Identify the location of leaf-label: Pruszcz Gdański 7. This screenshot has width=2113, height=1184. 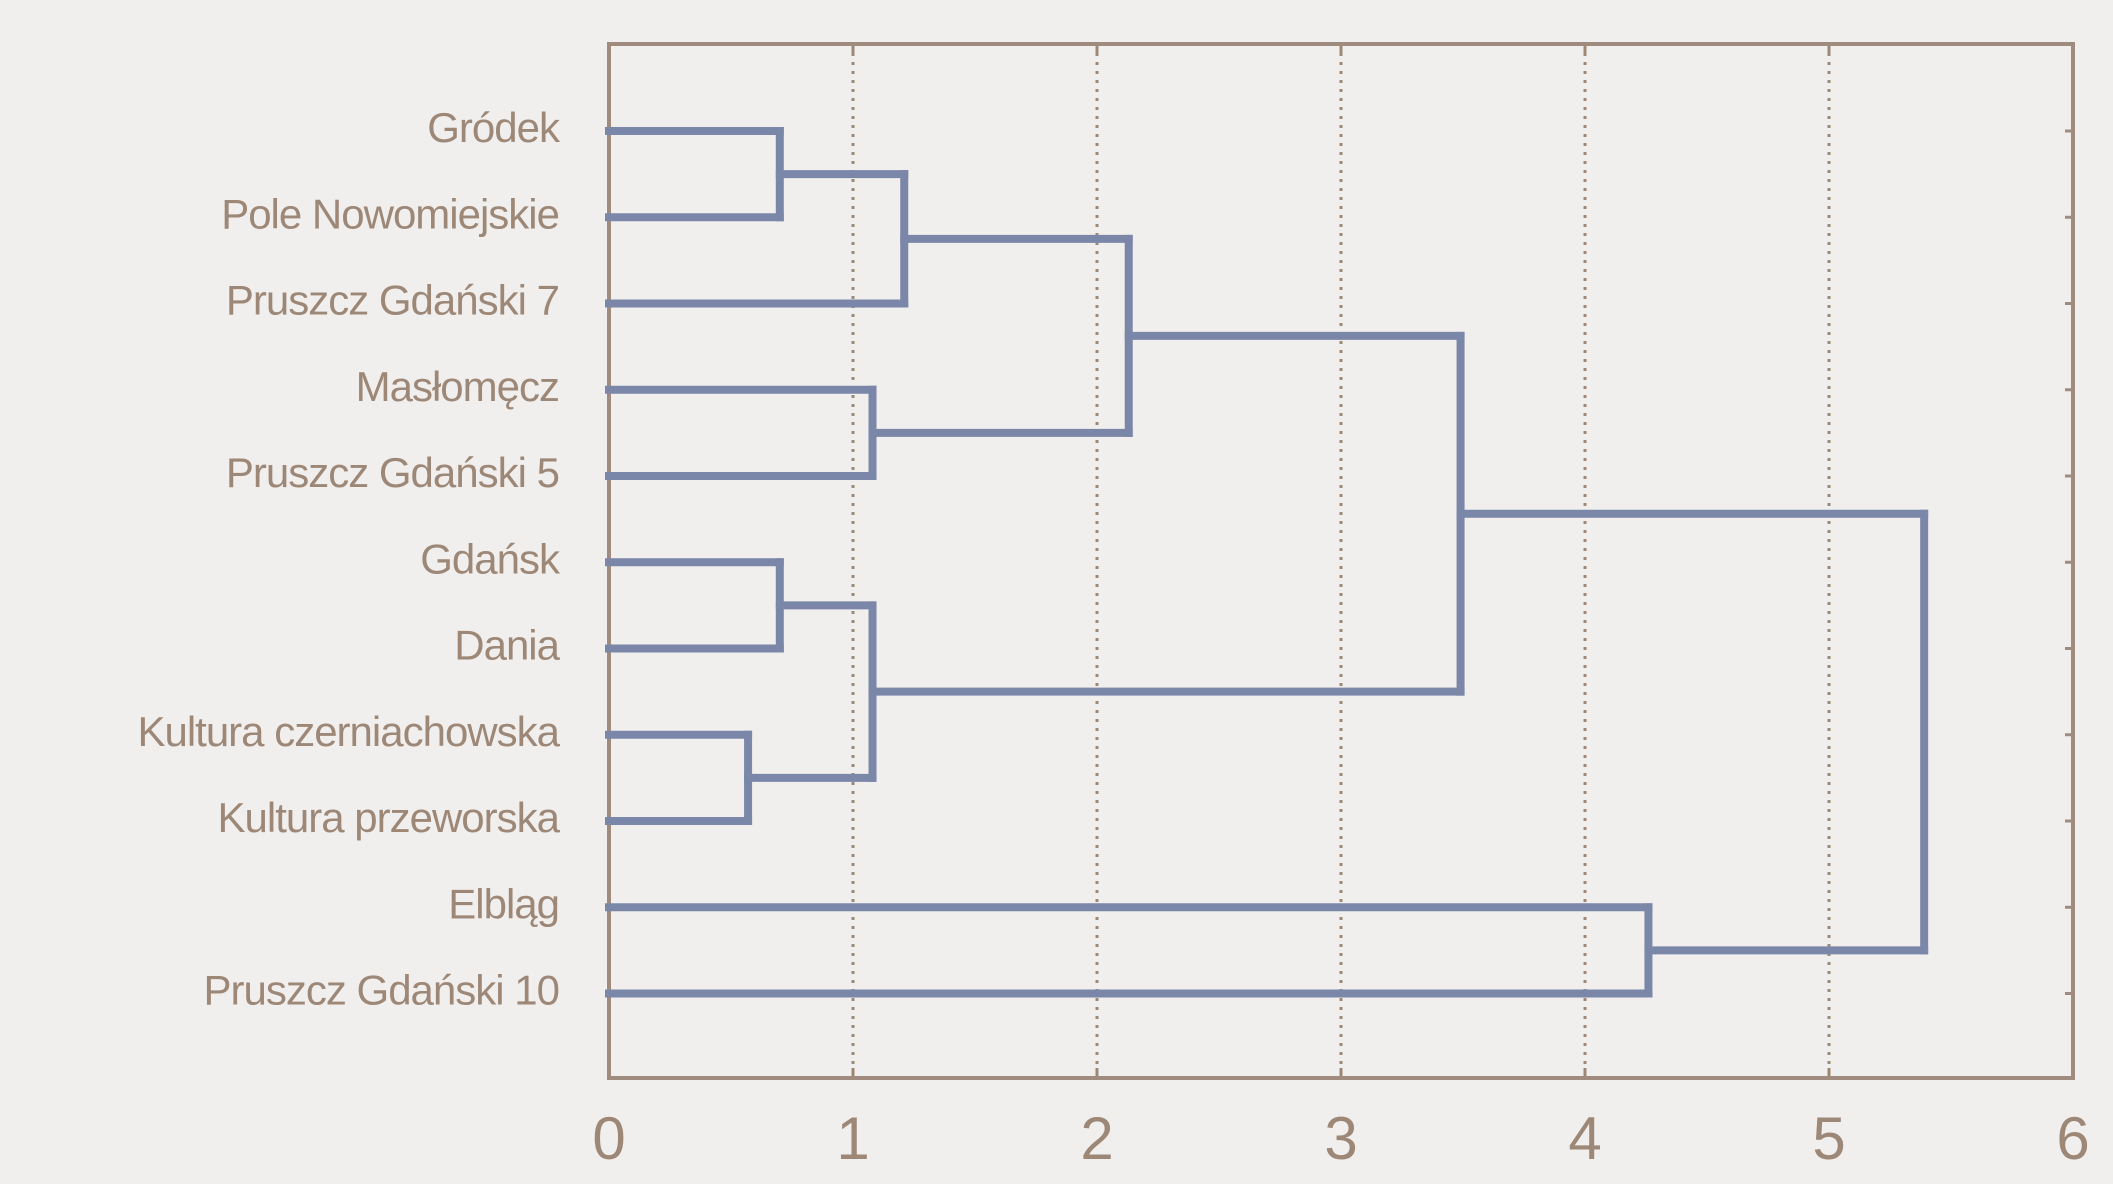
(392, 300).